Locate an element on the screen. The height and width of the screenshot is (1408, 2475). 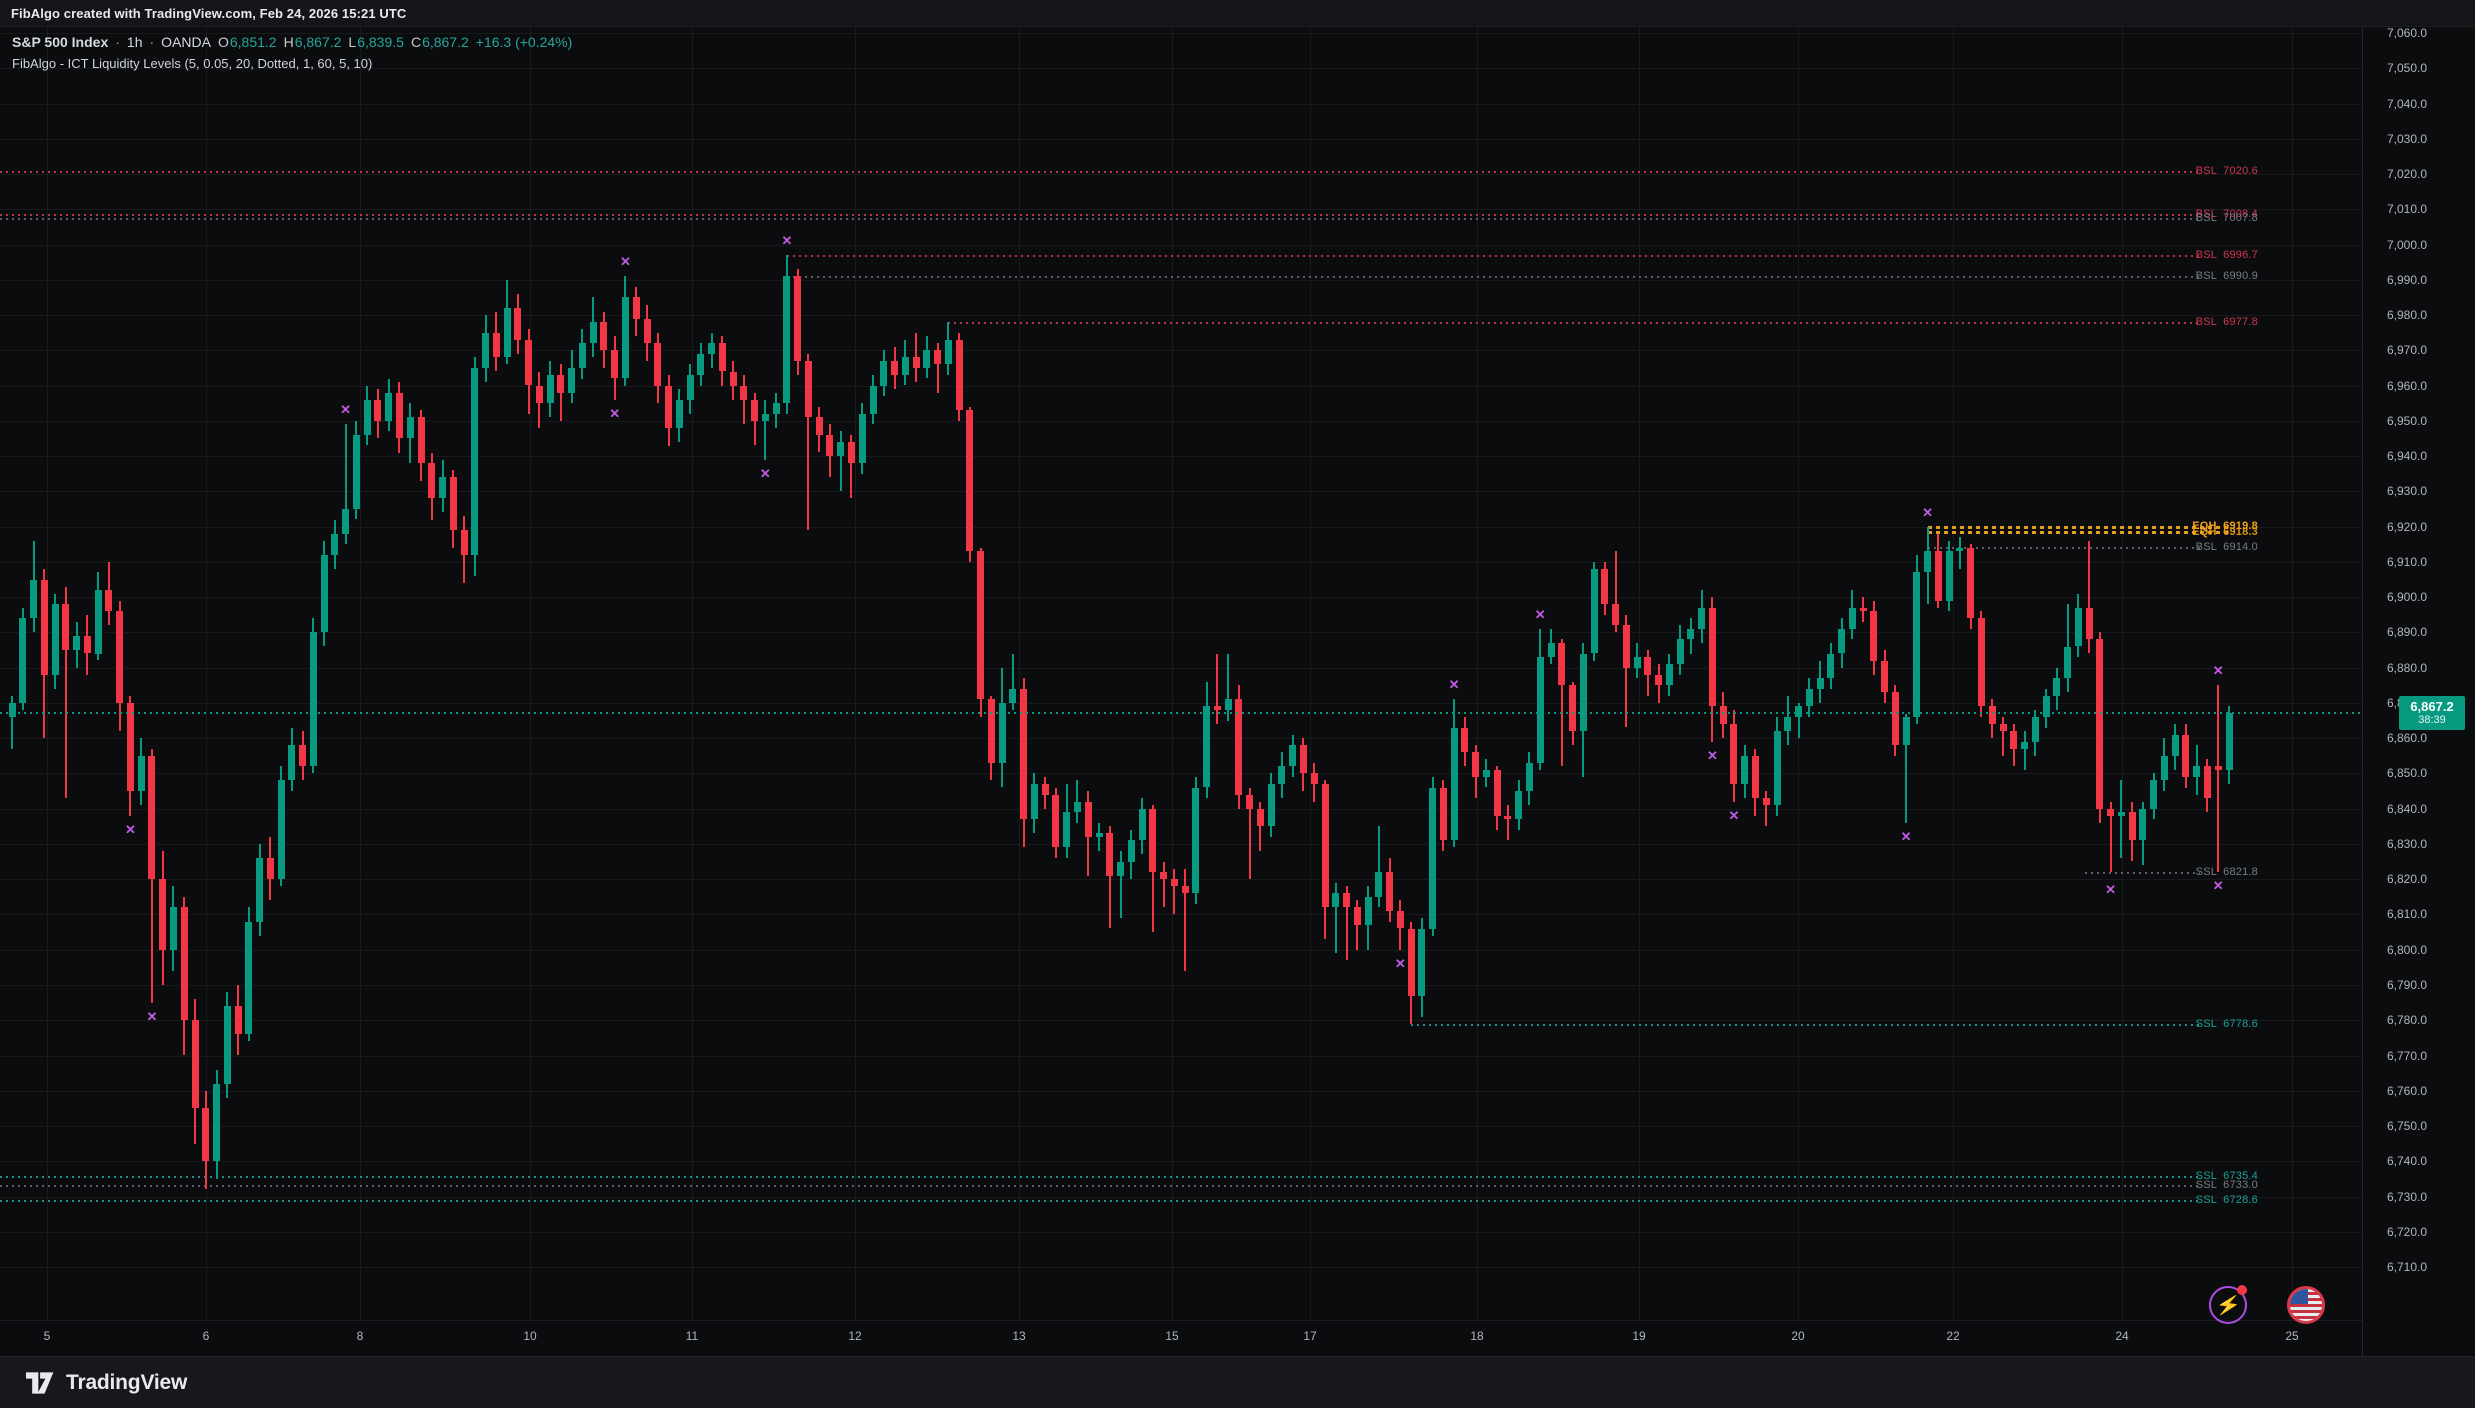
price-axis-label: 7,040.0 is located at coordinates (2407, 103).